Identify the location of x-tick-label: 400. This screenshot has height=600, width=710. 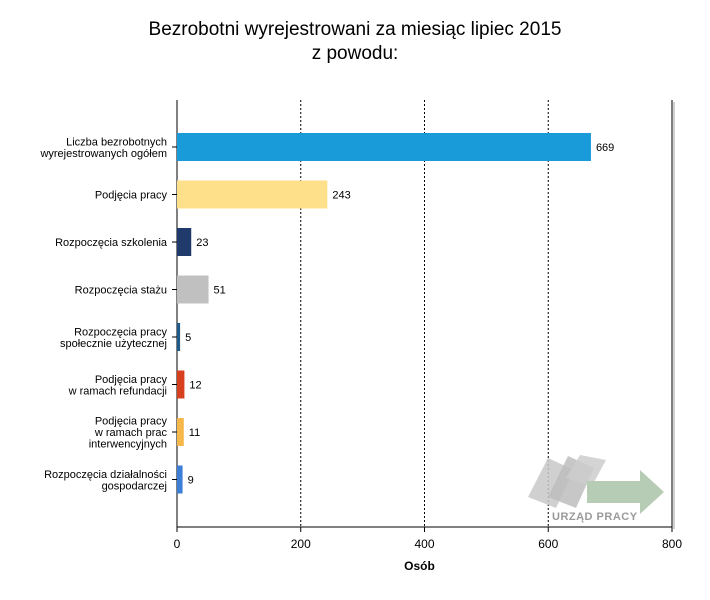
(424, 544).